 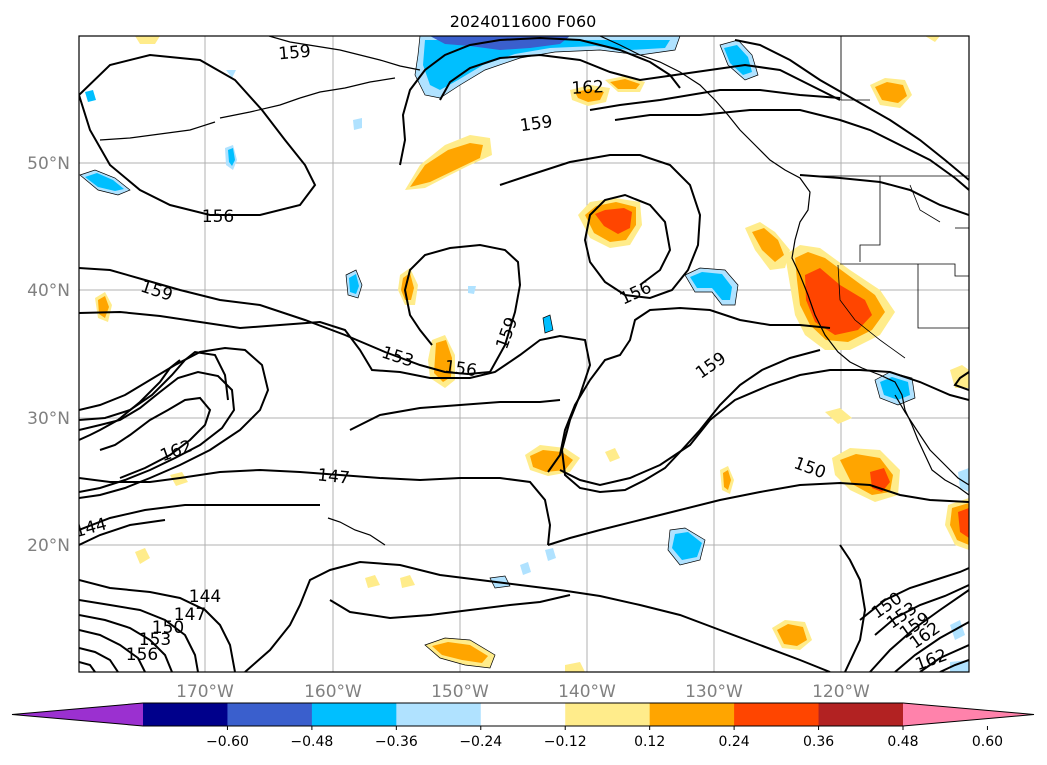 I want to click on colorbar-tick-label: −0.48, so click(x=311, y=742).